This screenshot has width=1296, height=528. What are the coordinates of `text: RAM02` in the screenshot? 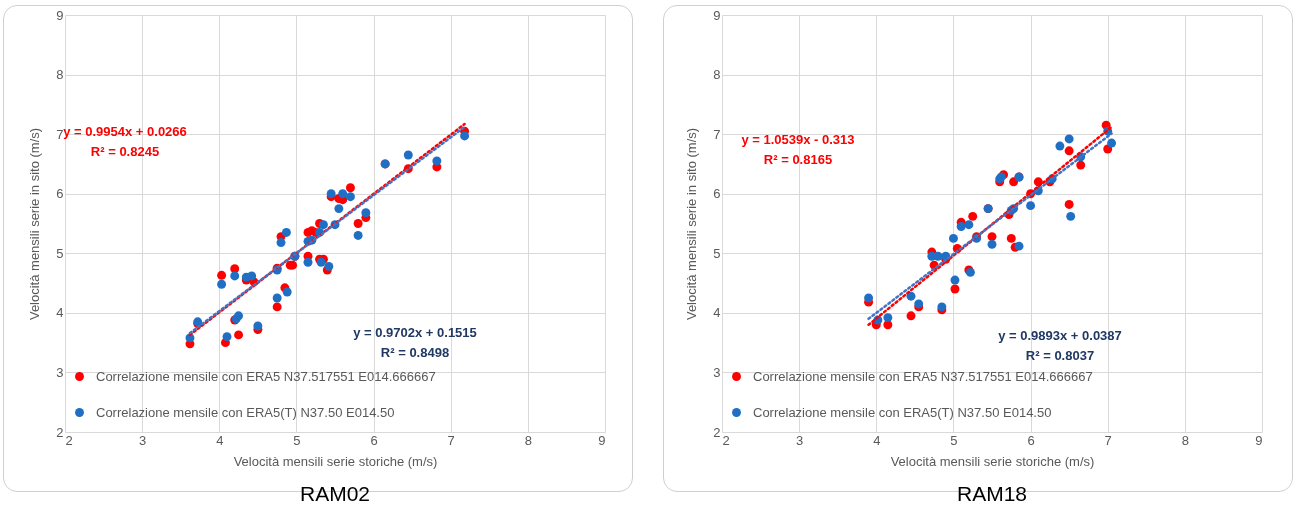 It's located at (335, 493).